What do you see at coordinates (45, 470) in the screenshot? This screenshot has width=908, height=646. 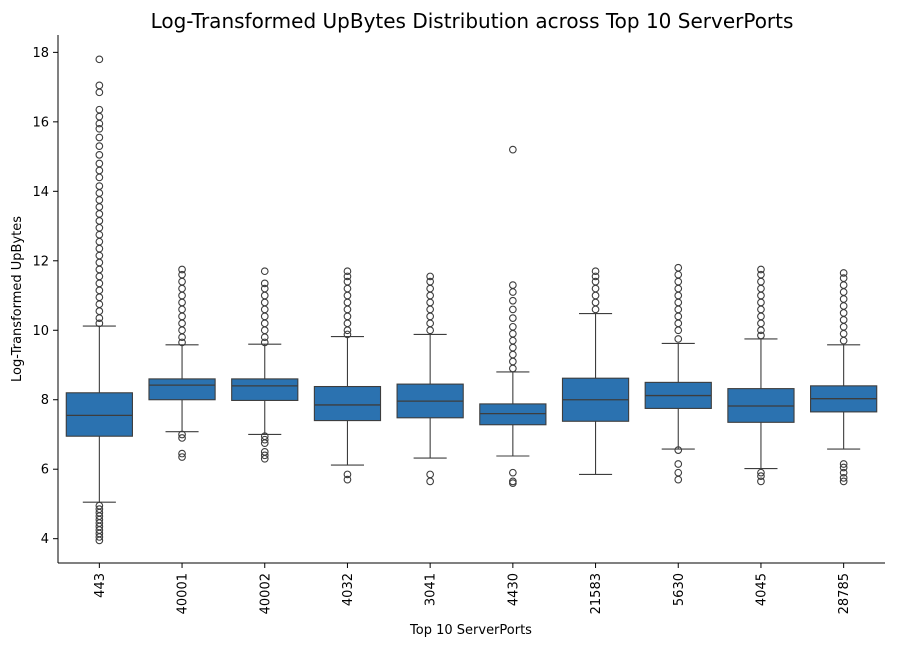 I see `y-tick-label: 6` at bounding box center [45, 470].